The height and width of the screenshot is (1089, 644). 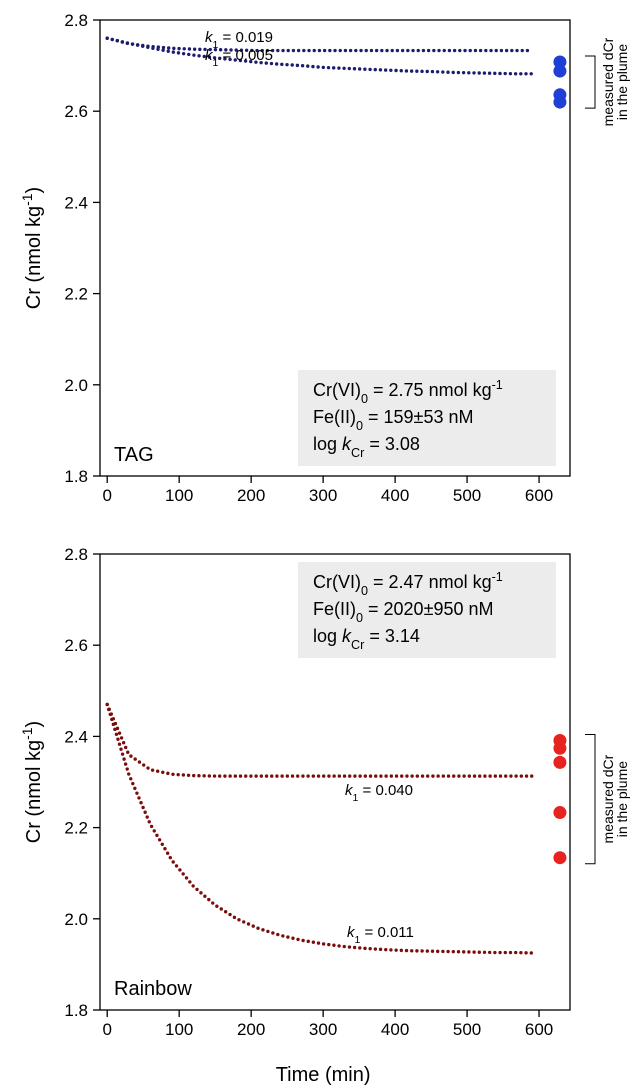 I want to click on curve-annotation: k1 = 0.011, so click(x=380, y=935).